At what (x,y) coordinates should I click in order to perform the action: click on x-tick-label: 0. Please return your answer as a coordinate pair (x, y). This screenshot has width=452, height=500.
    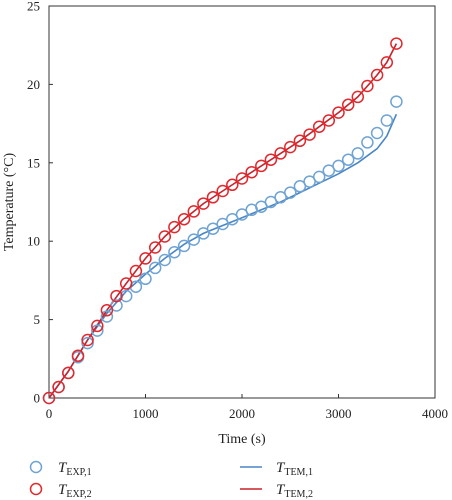
    Looking at the image, I should click on (49, 413).